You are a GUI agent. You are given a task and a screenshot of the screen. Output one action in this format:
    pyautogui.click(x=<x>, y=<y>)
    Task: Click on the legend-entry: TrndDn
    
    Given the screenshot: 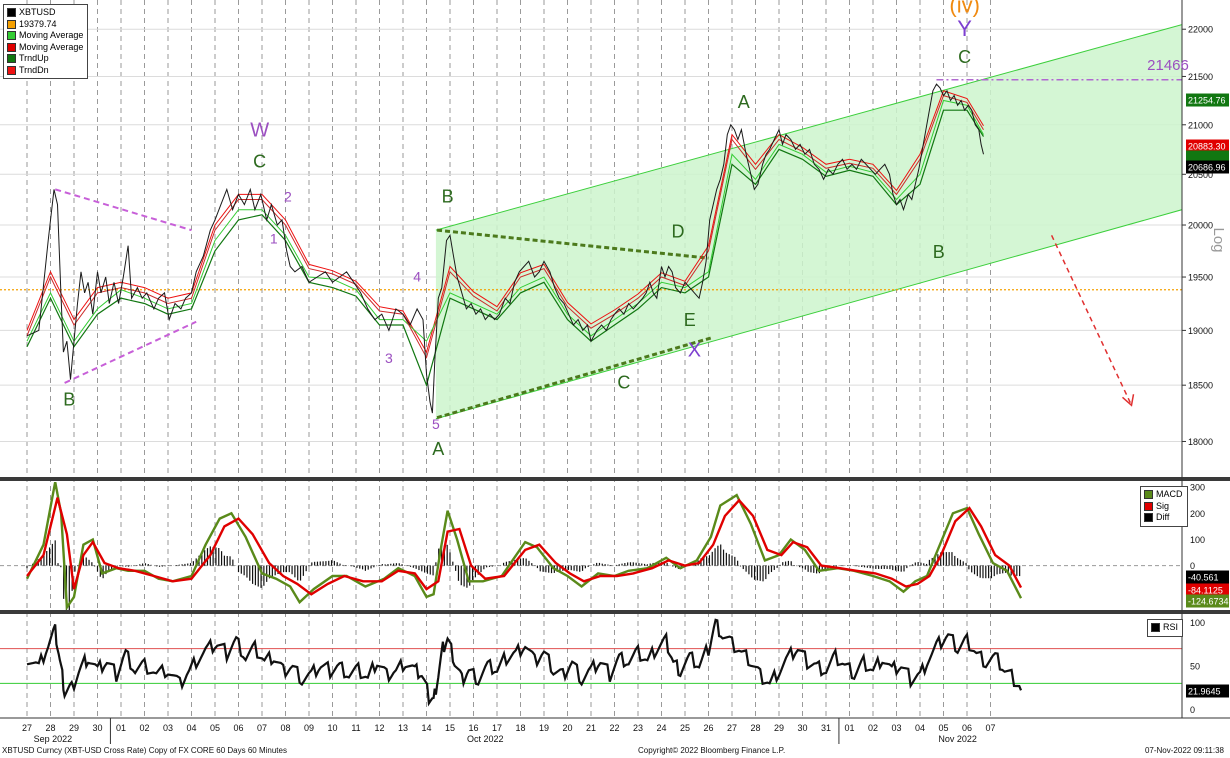 What is the action you would take?
    pyautogui.click(x=45, y=71)
    